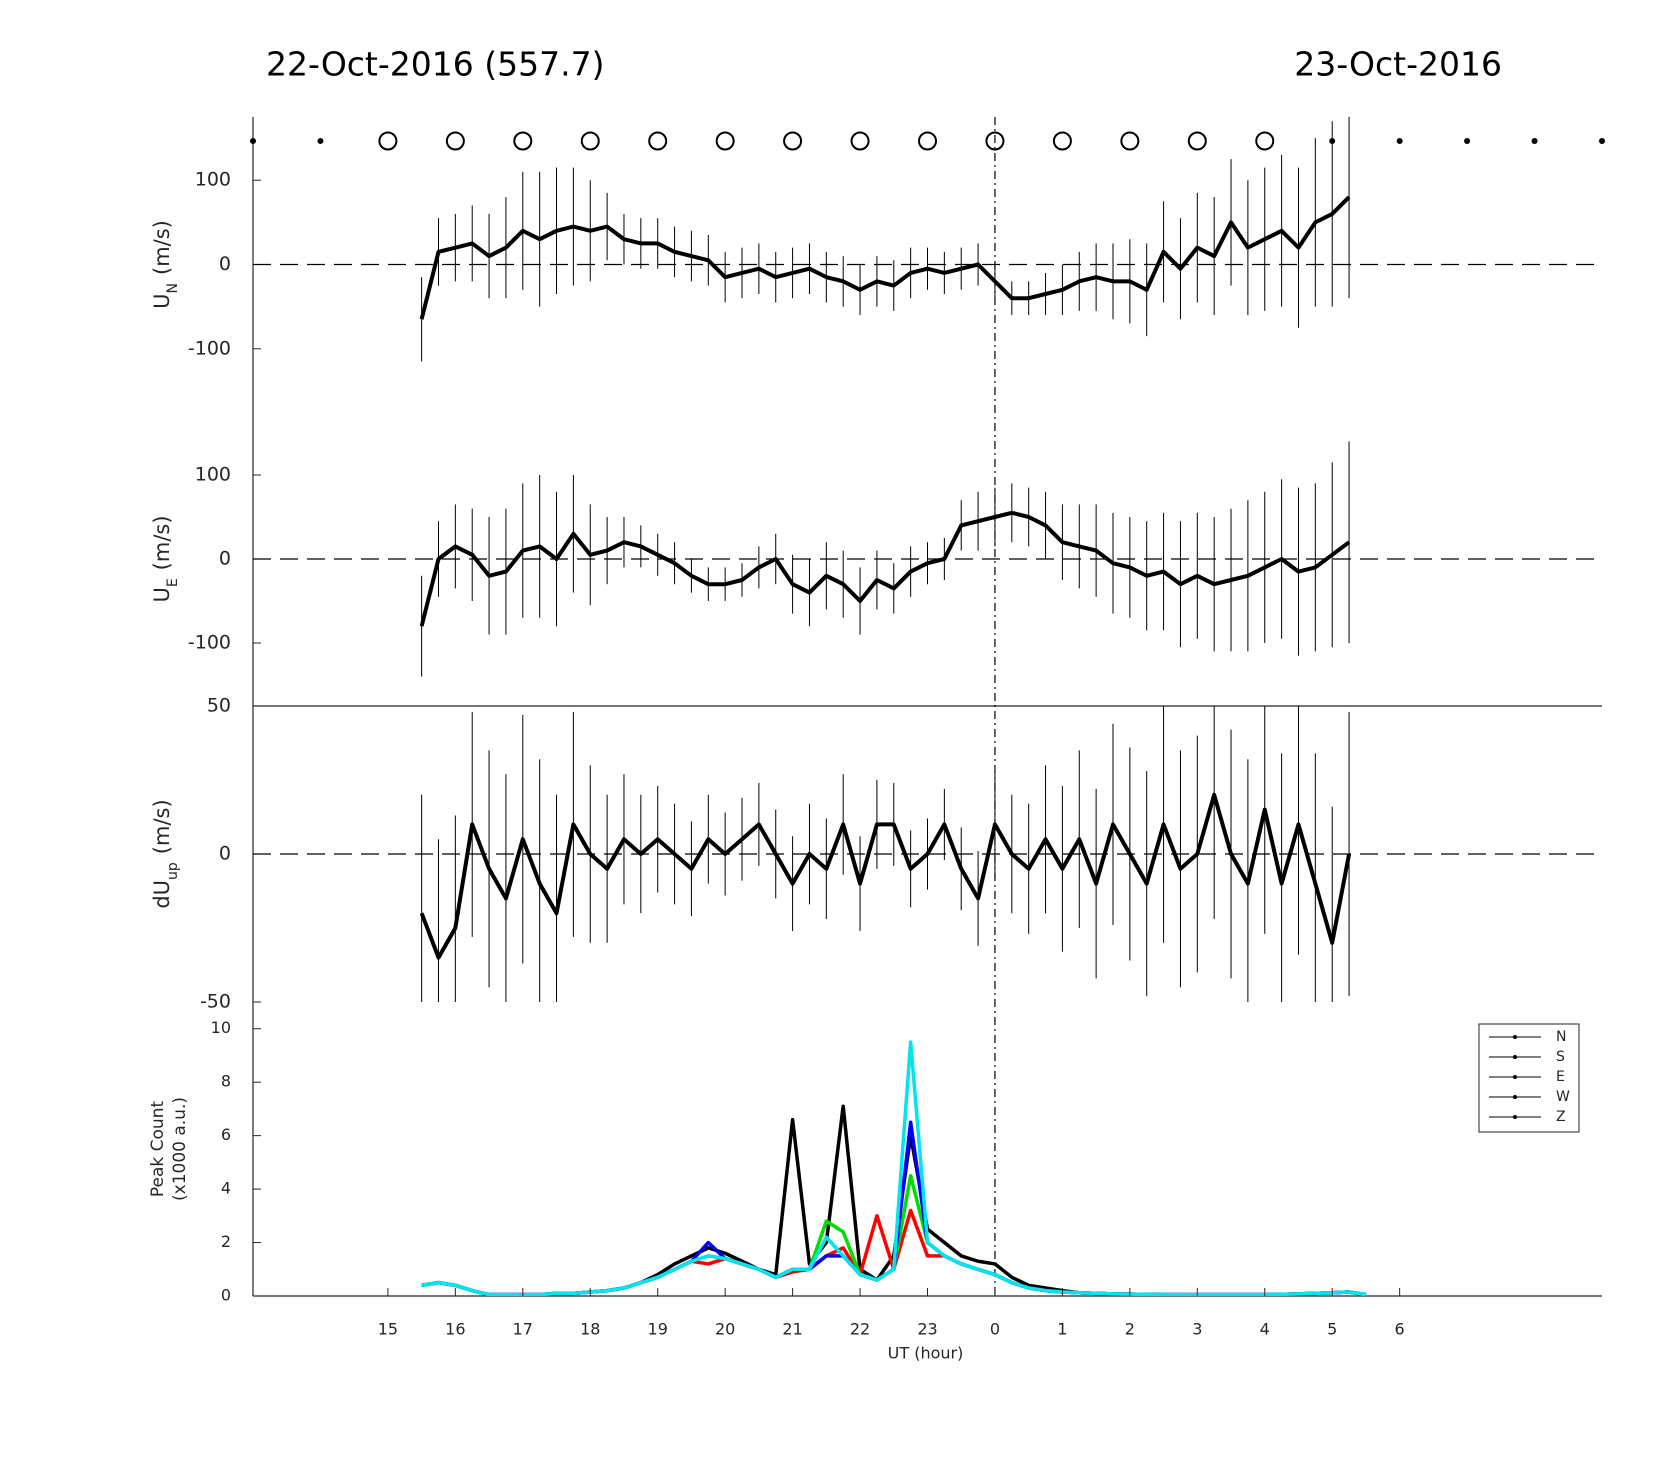  I want to click on y-label: Peak Count, so click(158, 1149).